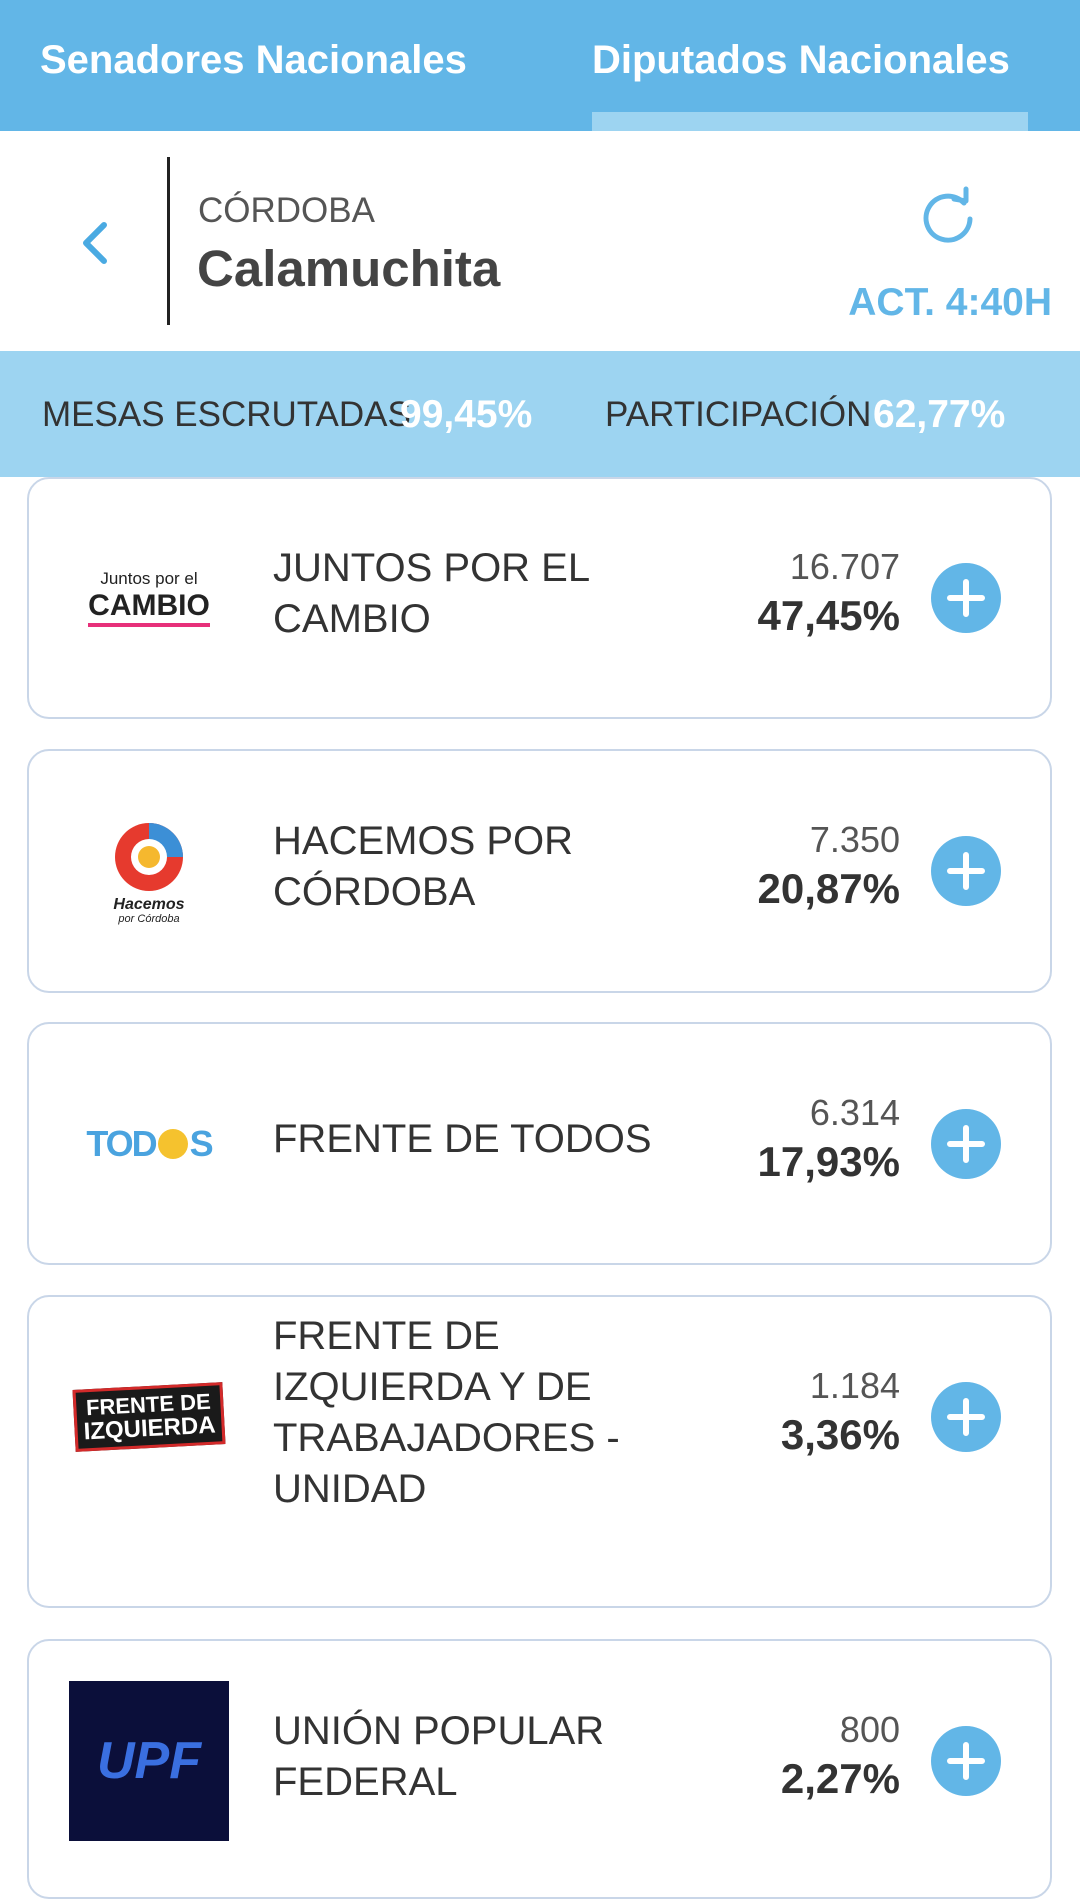 The height and width of the screenshot is (1899, 1080). I want to click on party-card: UPF UNIÓN POPULAR FEDERAL 800 2,27%, so click(539, 1769).